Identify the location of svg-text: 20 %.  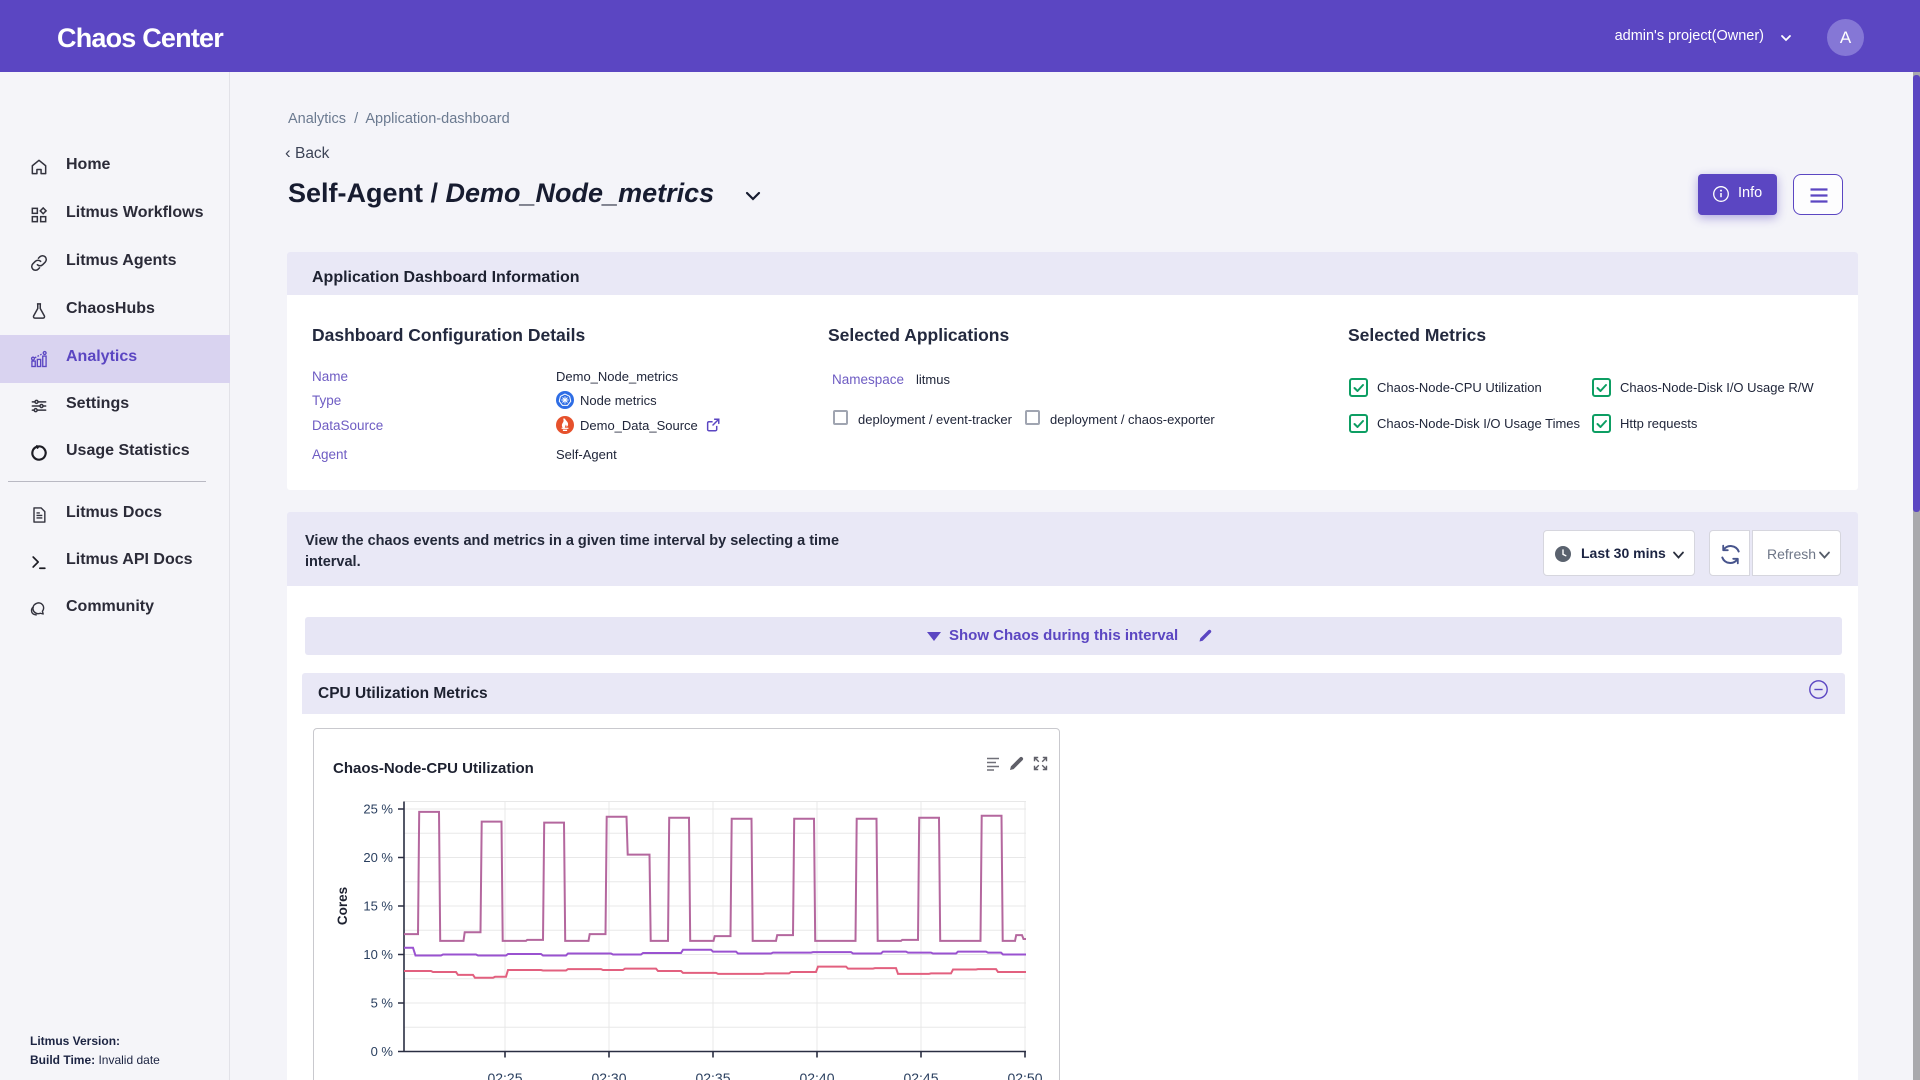
(378, 857).